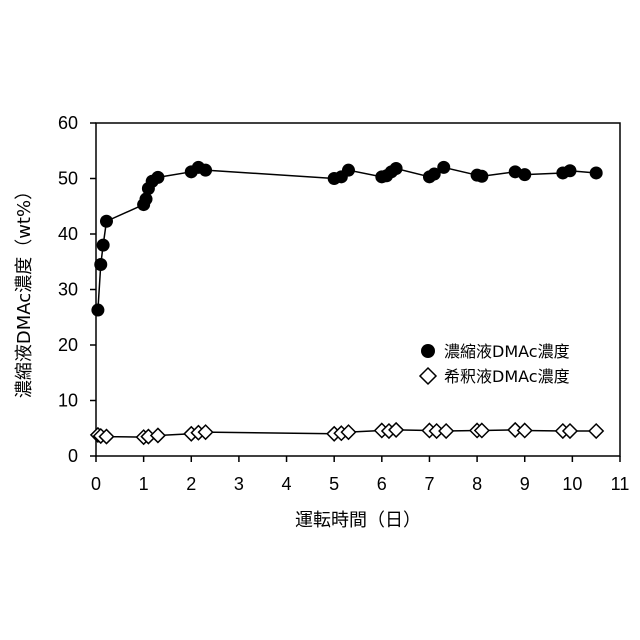 This screenshot has width=640, height=640. Describe the element at coordinates (68, 179) in the screenshot. I see `y-tick-label: 50` at that location.